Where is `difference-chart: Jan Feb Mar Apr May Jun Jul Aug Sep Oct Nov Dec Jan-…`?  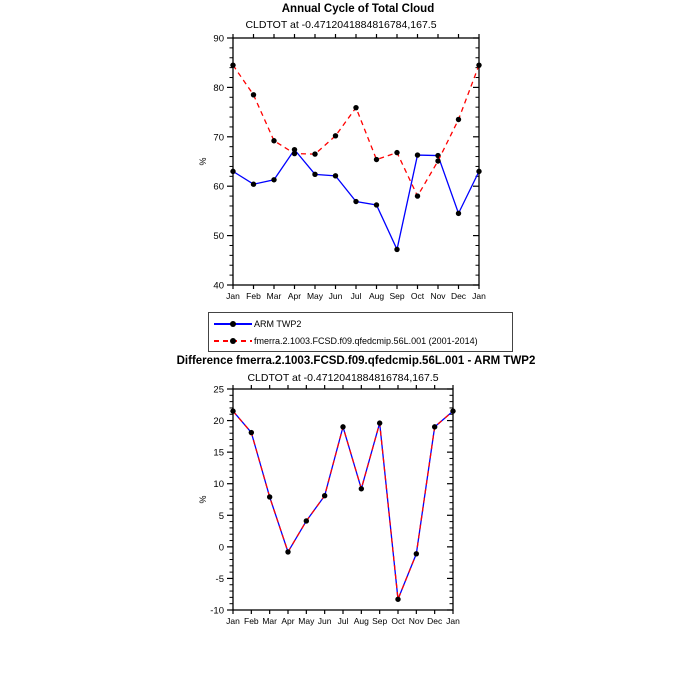 difference-chart: Jan Feb Mar Apr May Jun Jul Aug Sep Oct Nov Dec Jan-… is located at coordinates (329, 506).